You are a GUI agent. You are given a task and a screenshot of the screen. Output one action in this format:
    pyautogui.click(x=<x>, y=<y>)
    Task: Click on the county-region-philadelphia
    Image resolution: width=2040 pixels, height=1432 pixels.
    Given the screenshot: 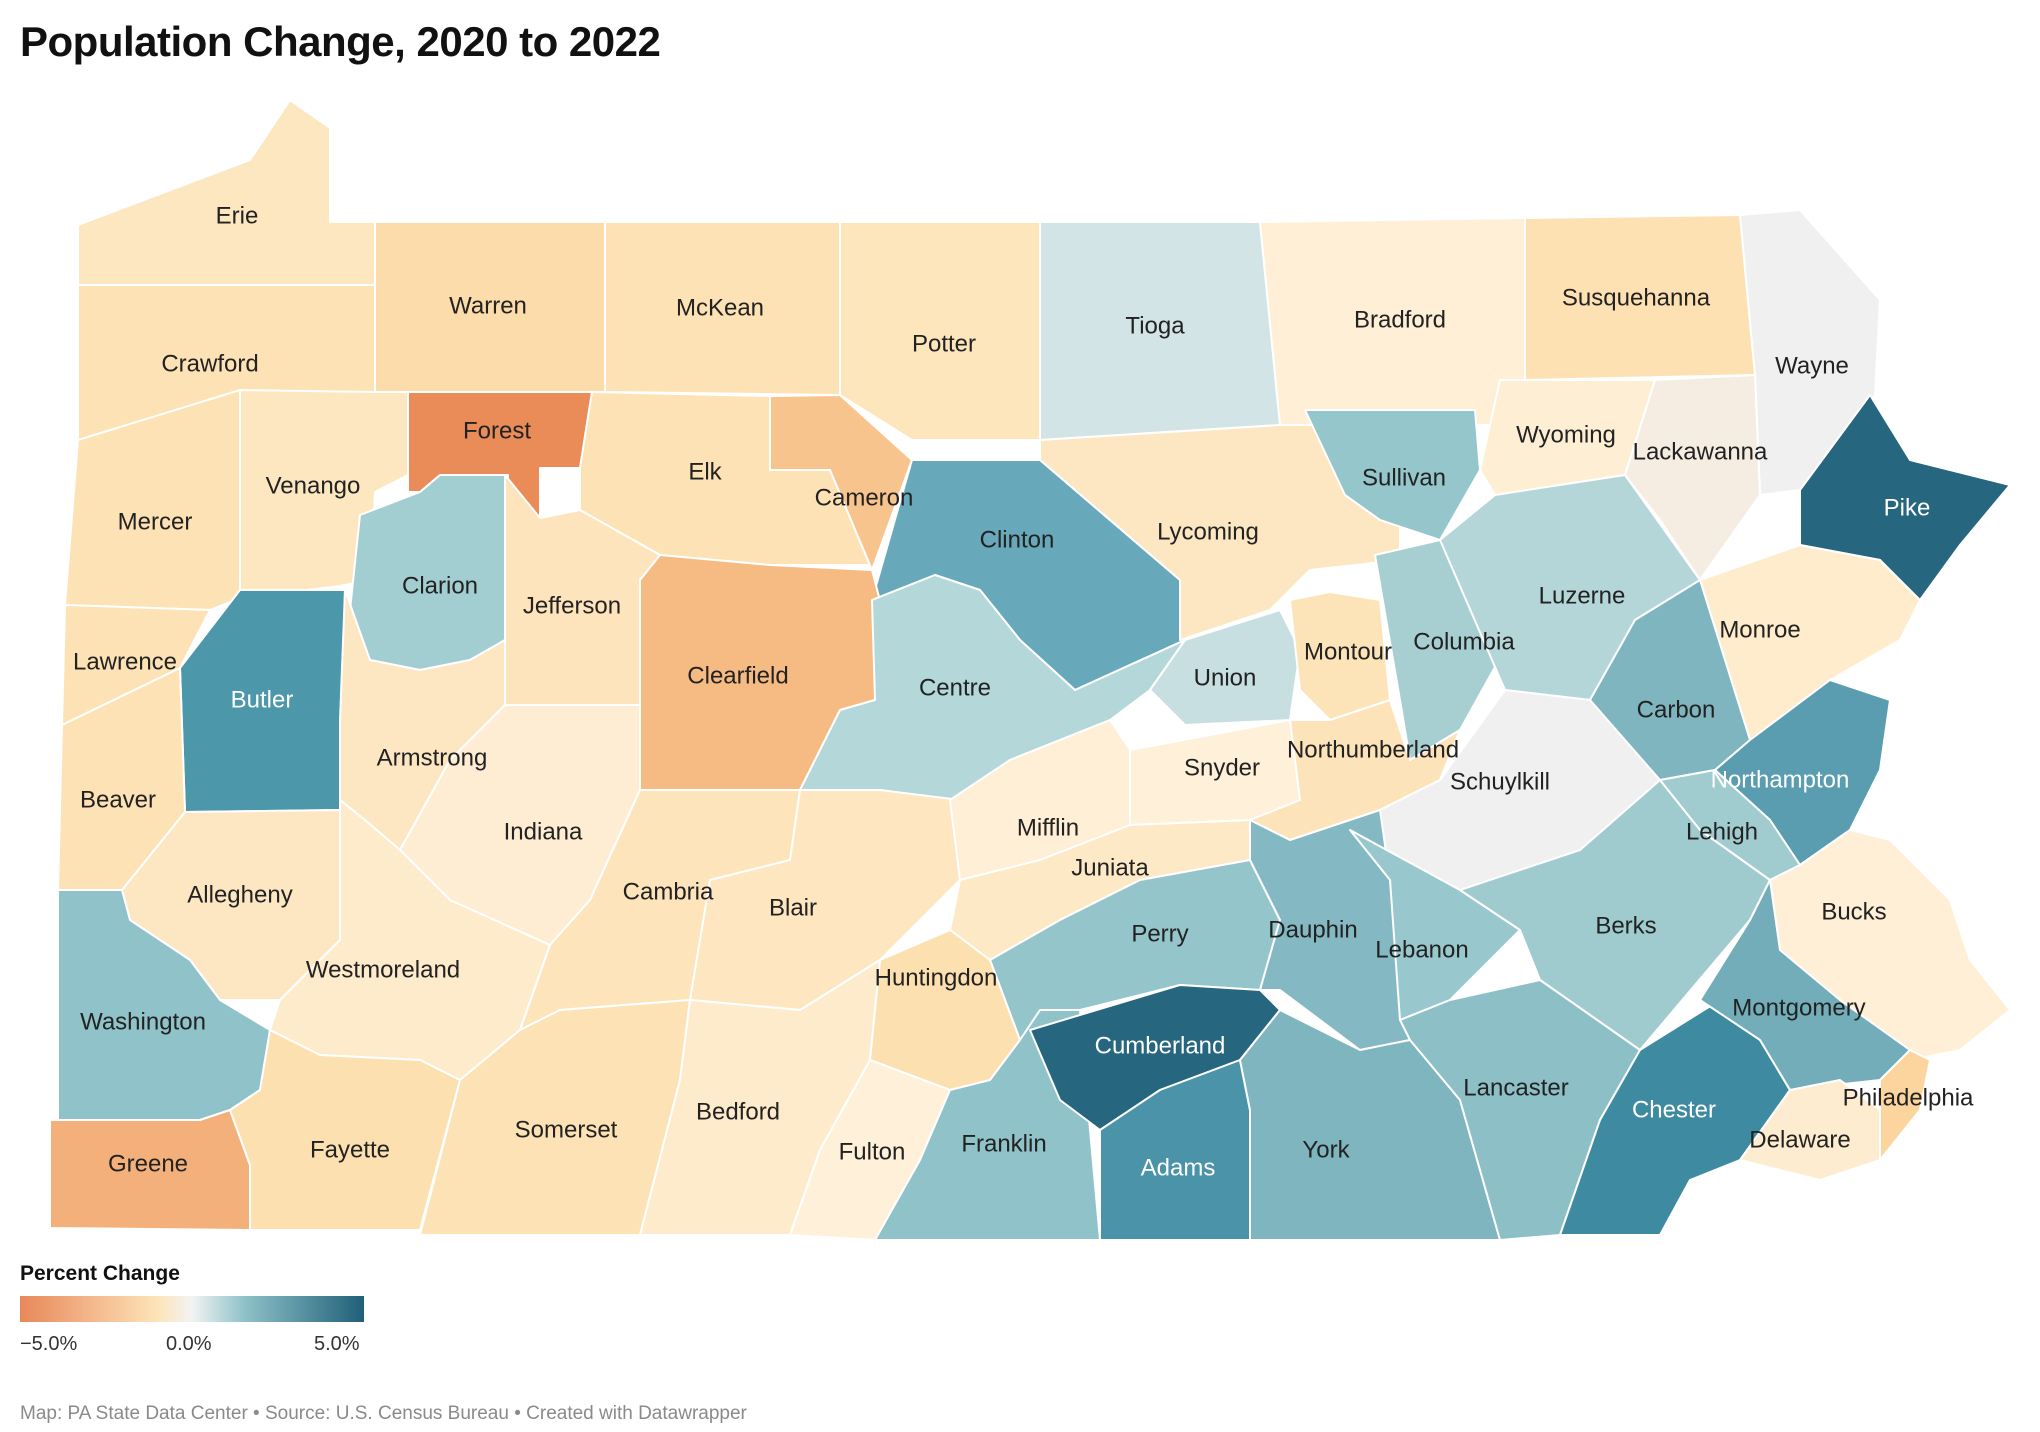 What is the action you would take?
    pyautogui.click(x=1905, y=1105)
    